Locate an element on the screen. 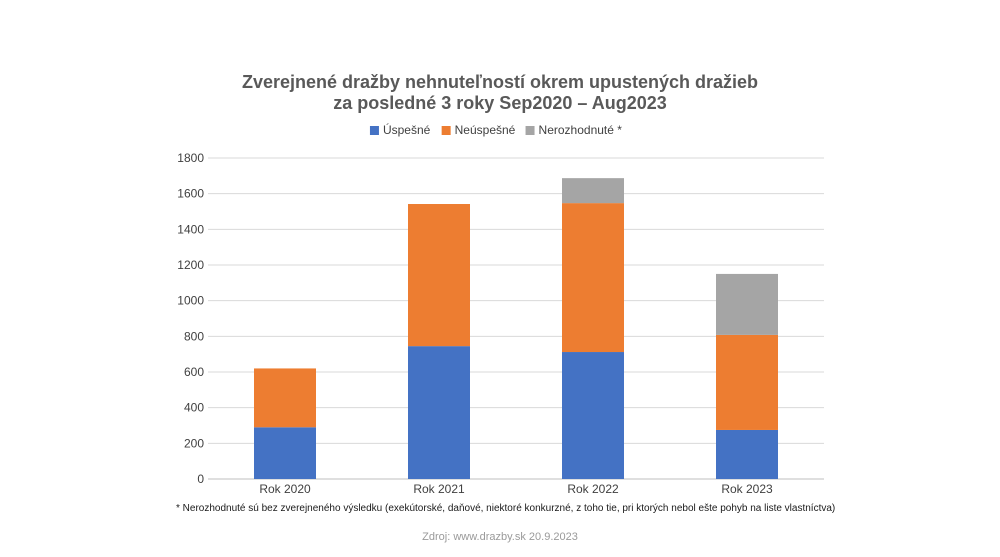 The image size is (1000, 557). x-tick-label: Rok 2020 is located at coordinates (285, 489).